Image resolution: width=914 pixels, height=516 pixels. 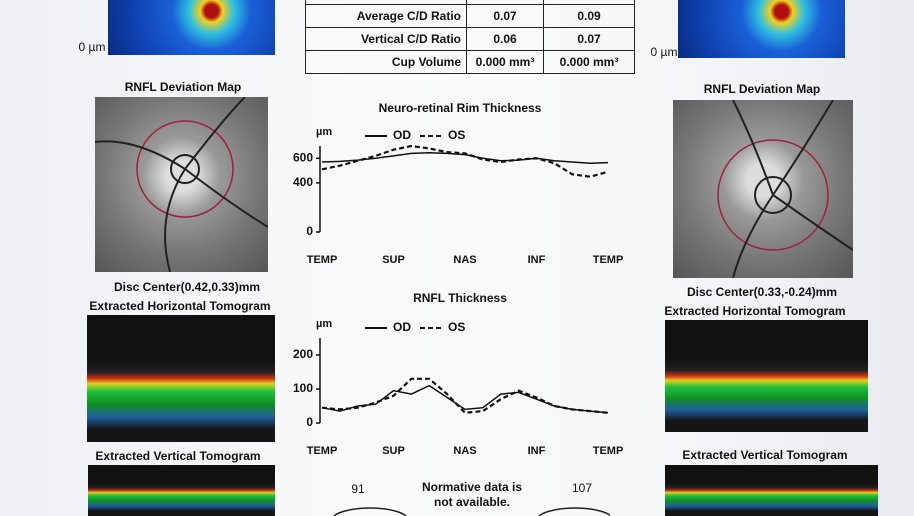 I want to click on table-cell: 0.06, so click(x=505, y=39).